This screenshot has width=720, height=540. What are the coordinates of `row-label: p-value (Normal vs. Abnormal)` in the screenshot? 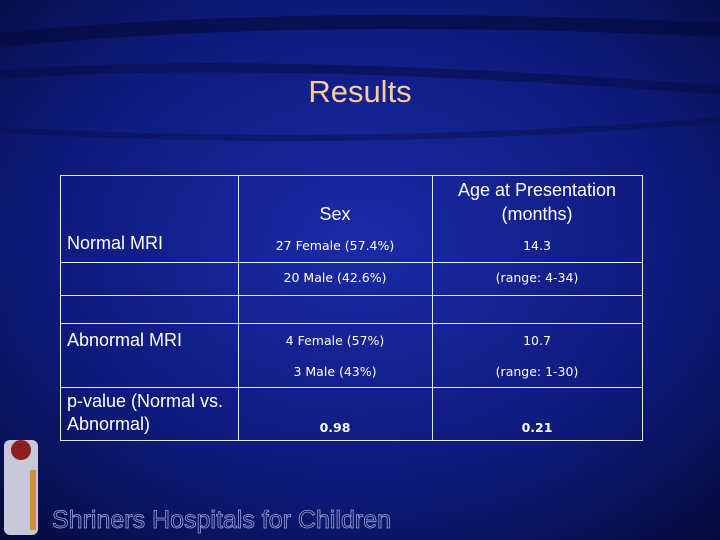 It's located at (145, 412).